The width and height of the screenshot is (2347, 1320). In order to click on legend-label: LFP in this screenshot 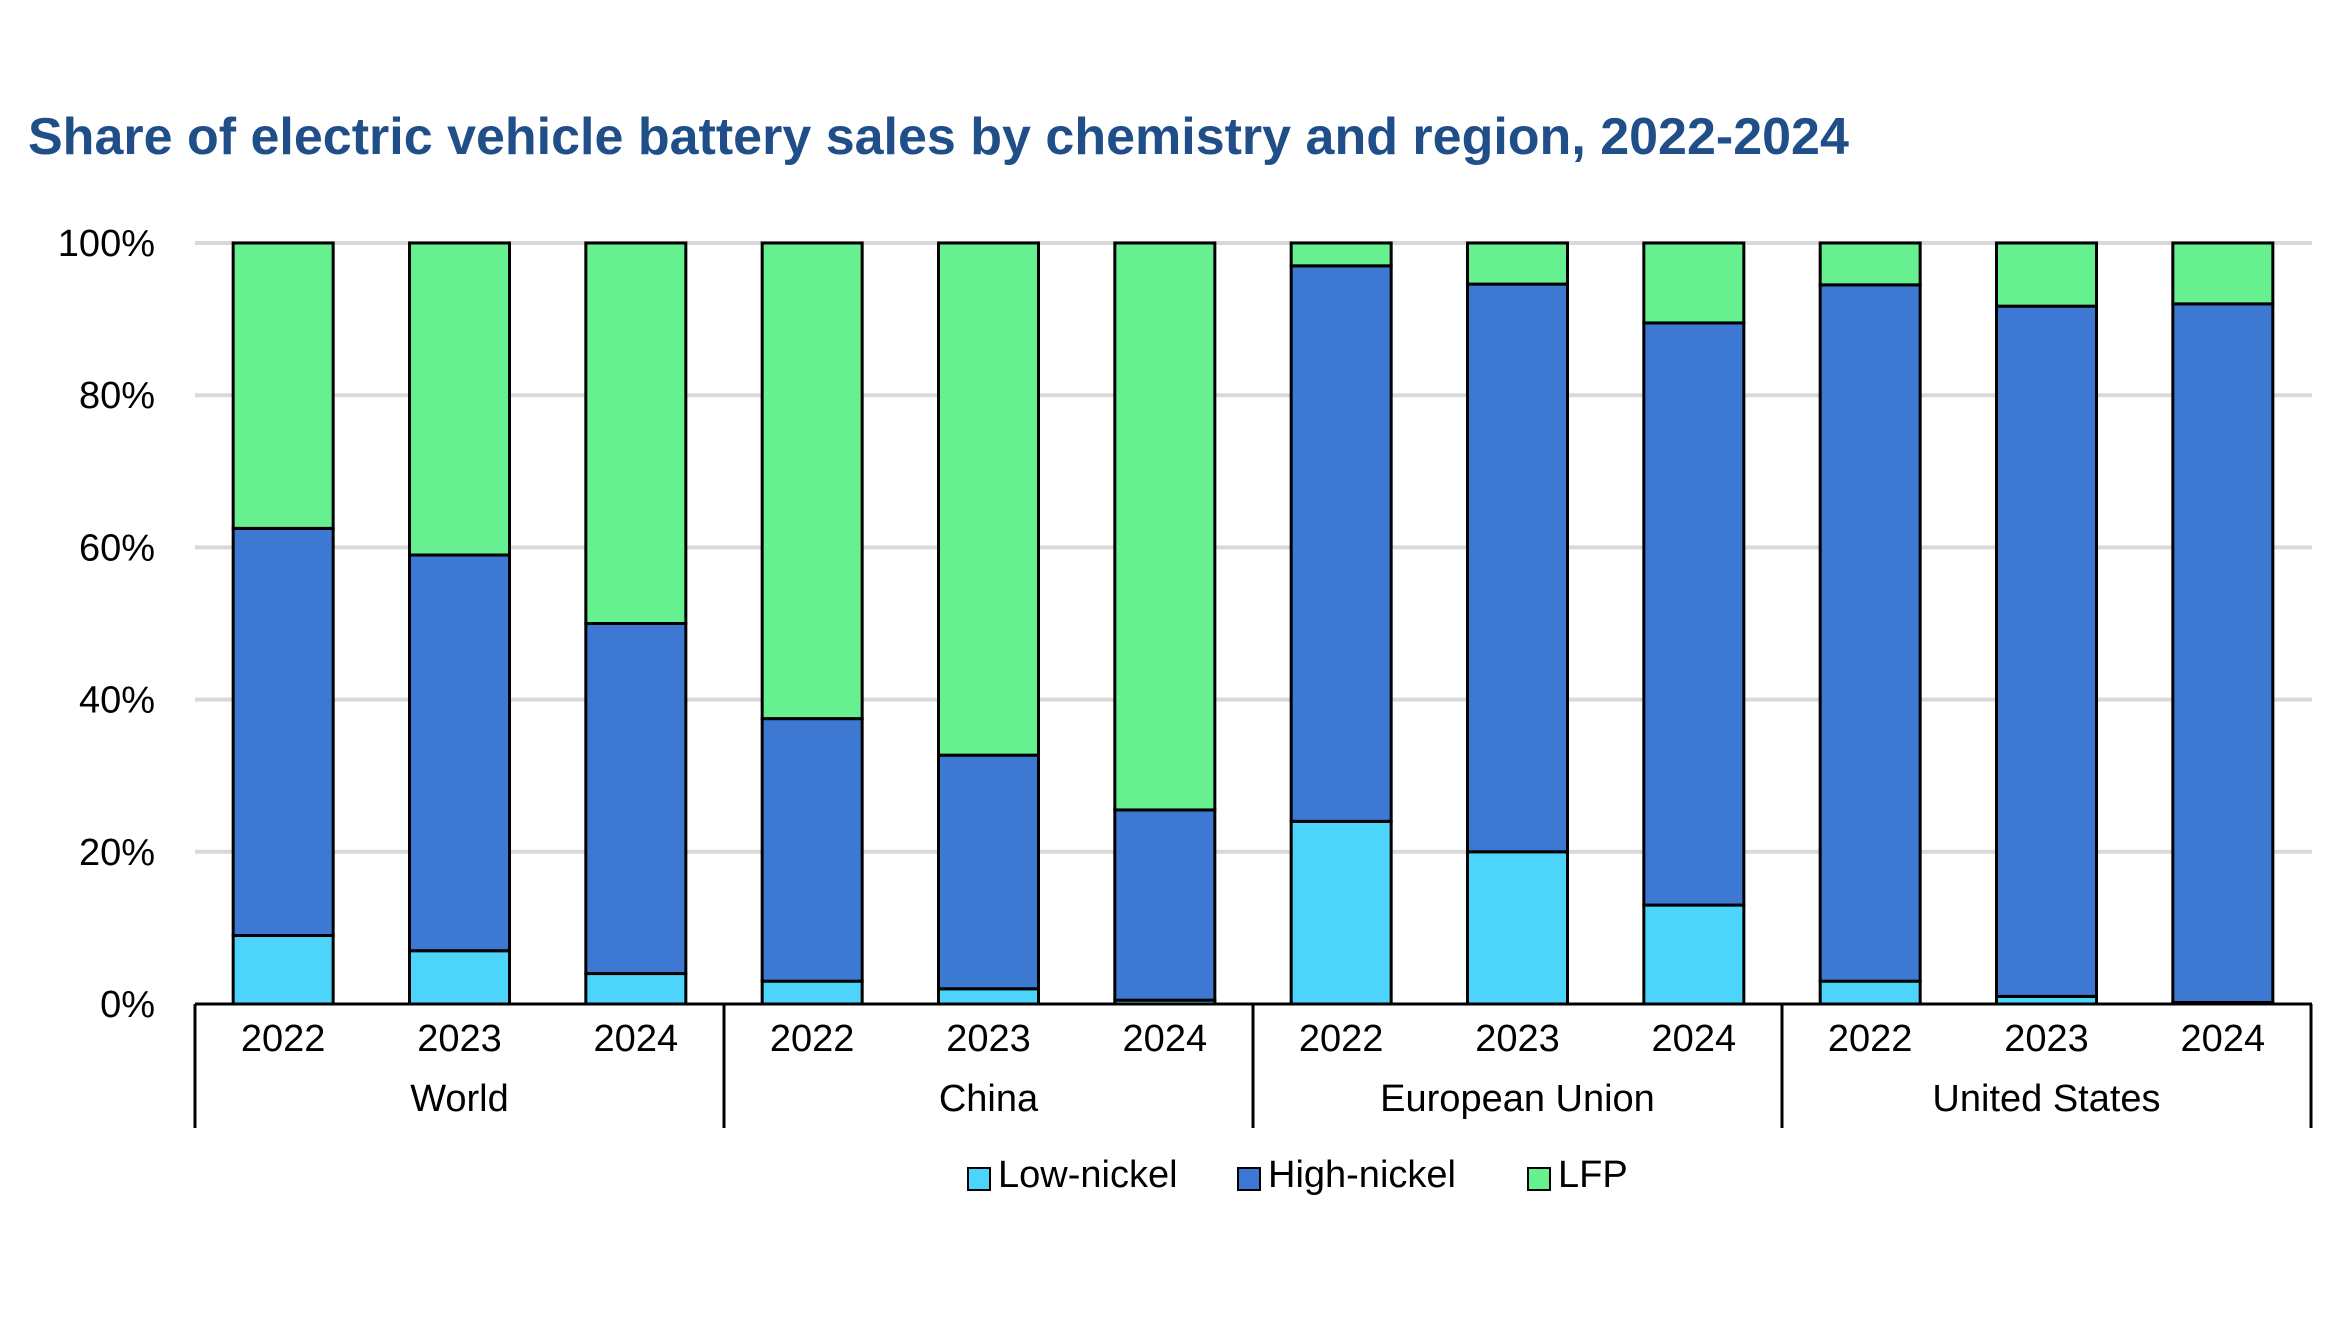, I will do `click(1593, 1175)`.